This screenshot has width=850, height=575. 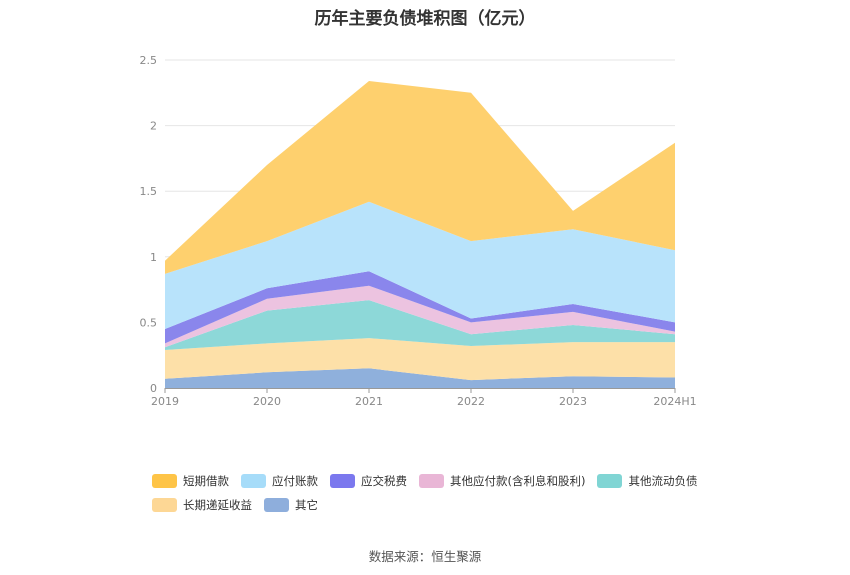 I want to click on legend-label: 应付账款, so click(x=295, y=481).